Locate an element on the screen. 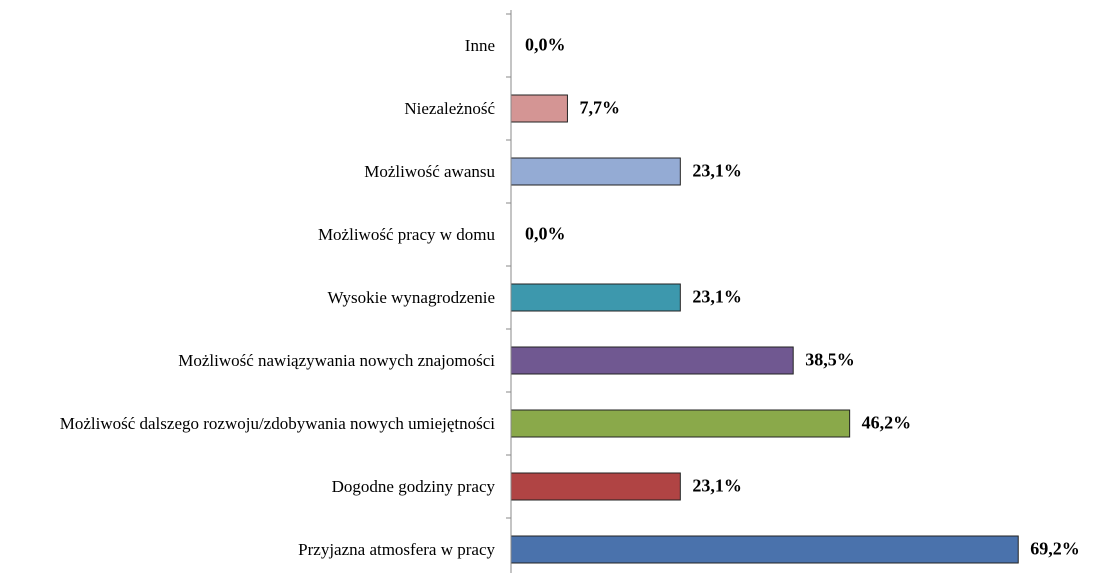  category-label: Inne is located at coordinates (479, 45).